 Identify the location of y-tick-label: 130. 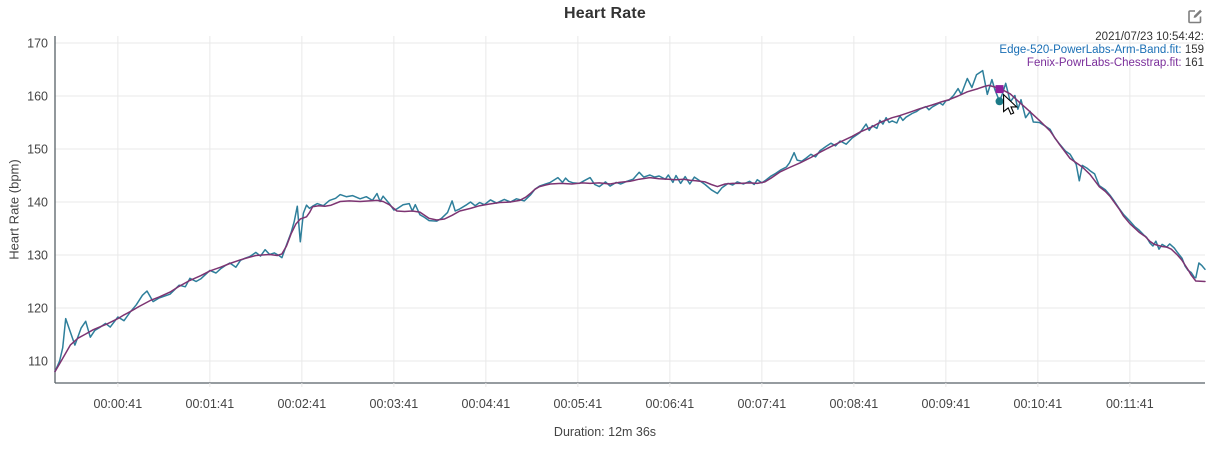
(37, 256).